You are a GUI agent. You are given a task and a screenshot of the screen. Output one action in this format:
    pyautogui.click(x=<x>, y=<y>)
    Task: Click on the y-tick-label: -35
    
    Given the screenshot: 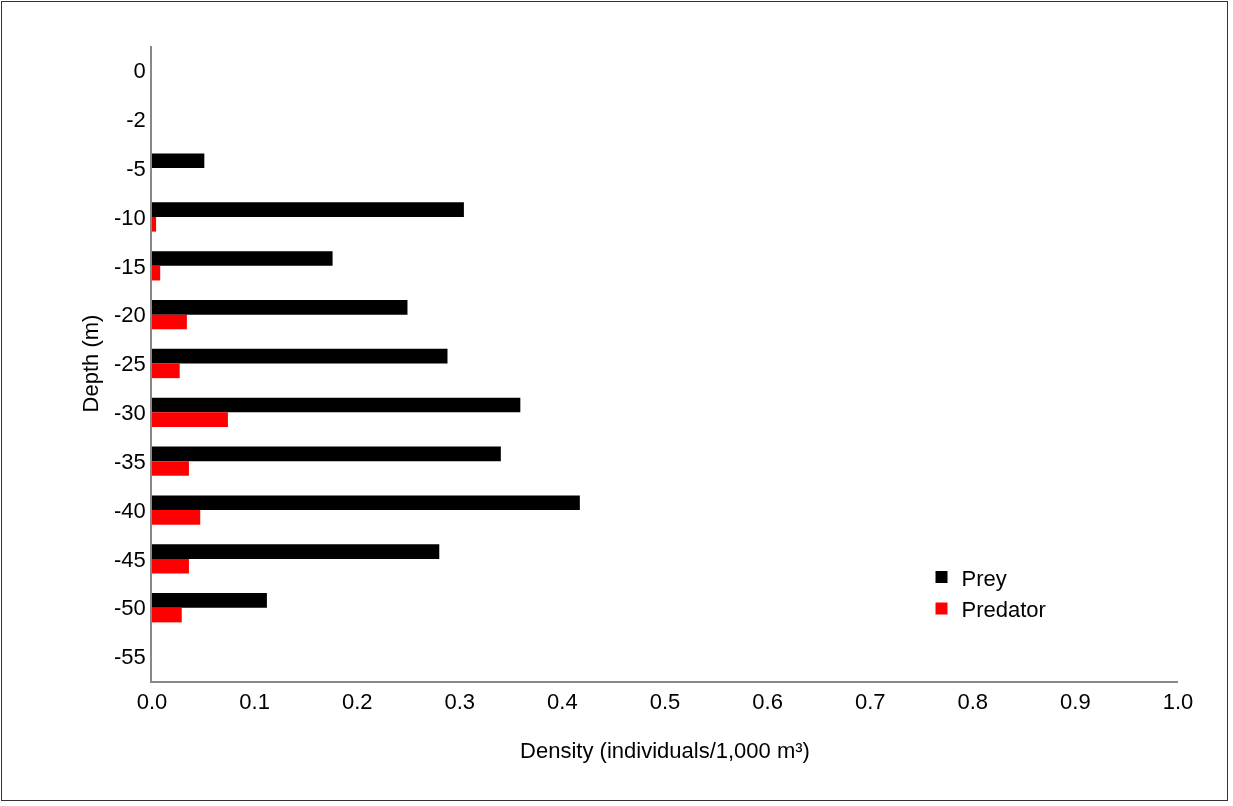 What is the action you would take?
    pyautogui.click(x=130, y=461)
    